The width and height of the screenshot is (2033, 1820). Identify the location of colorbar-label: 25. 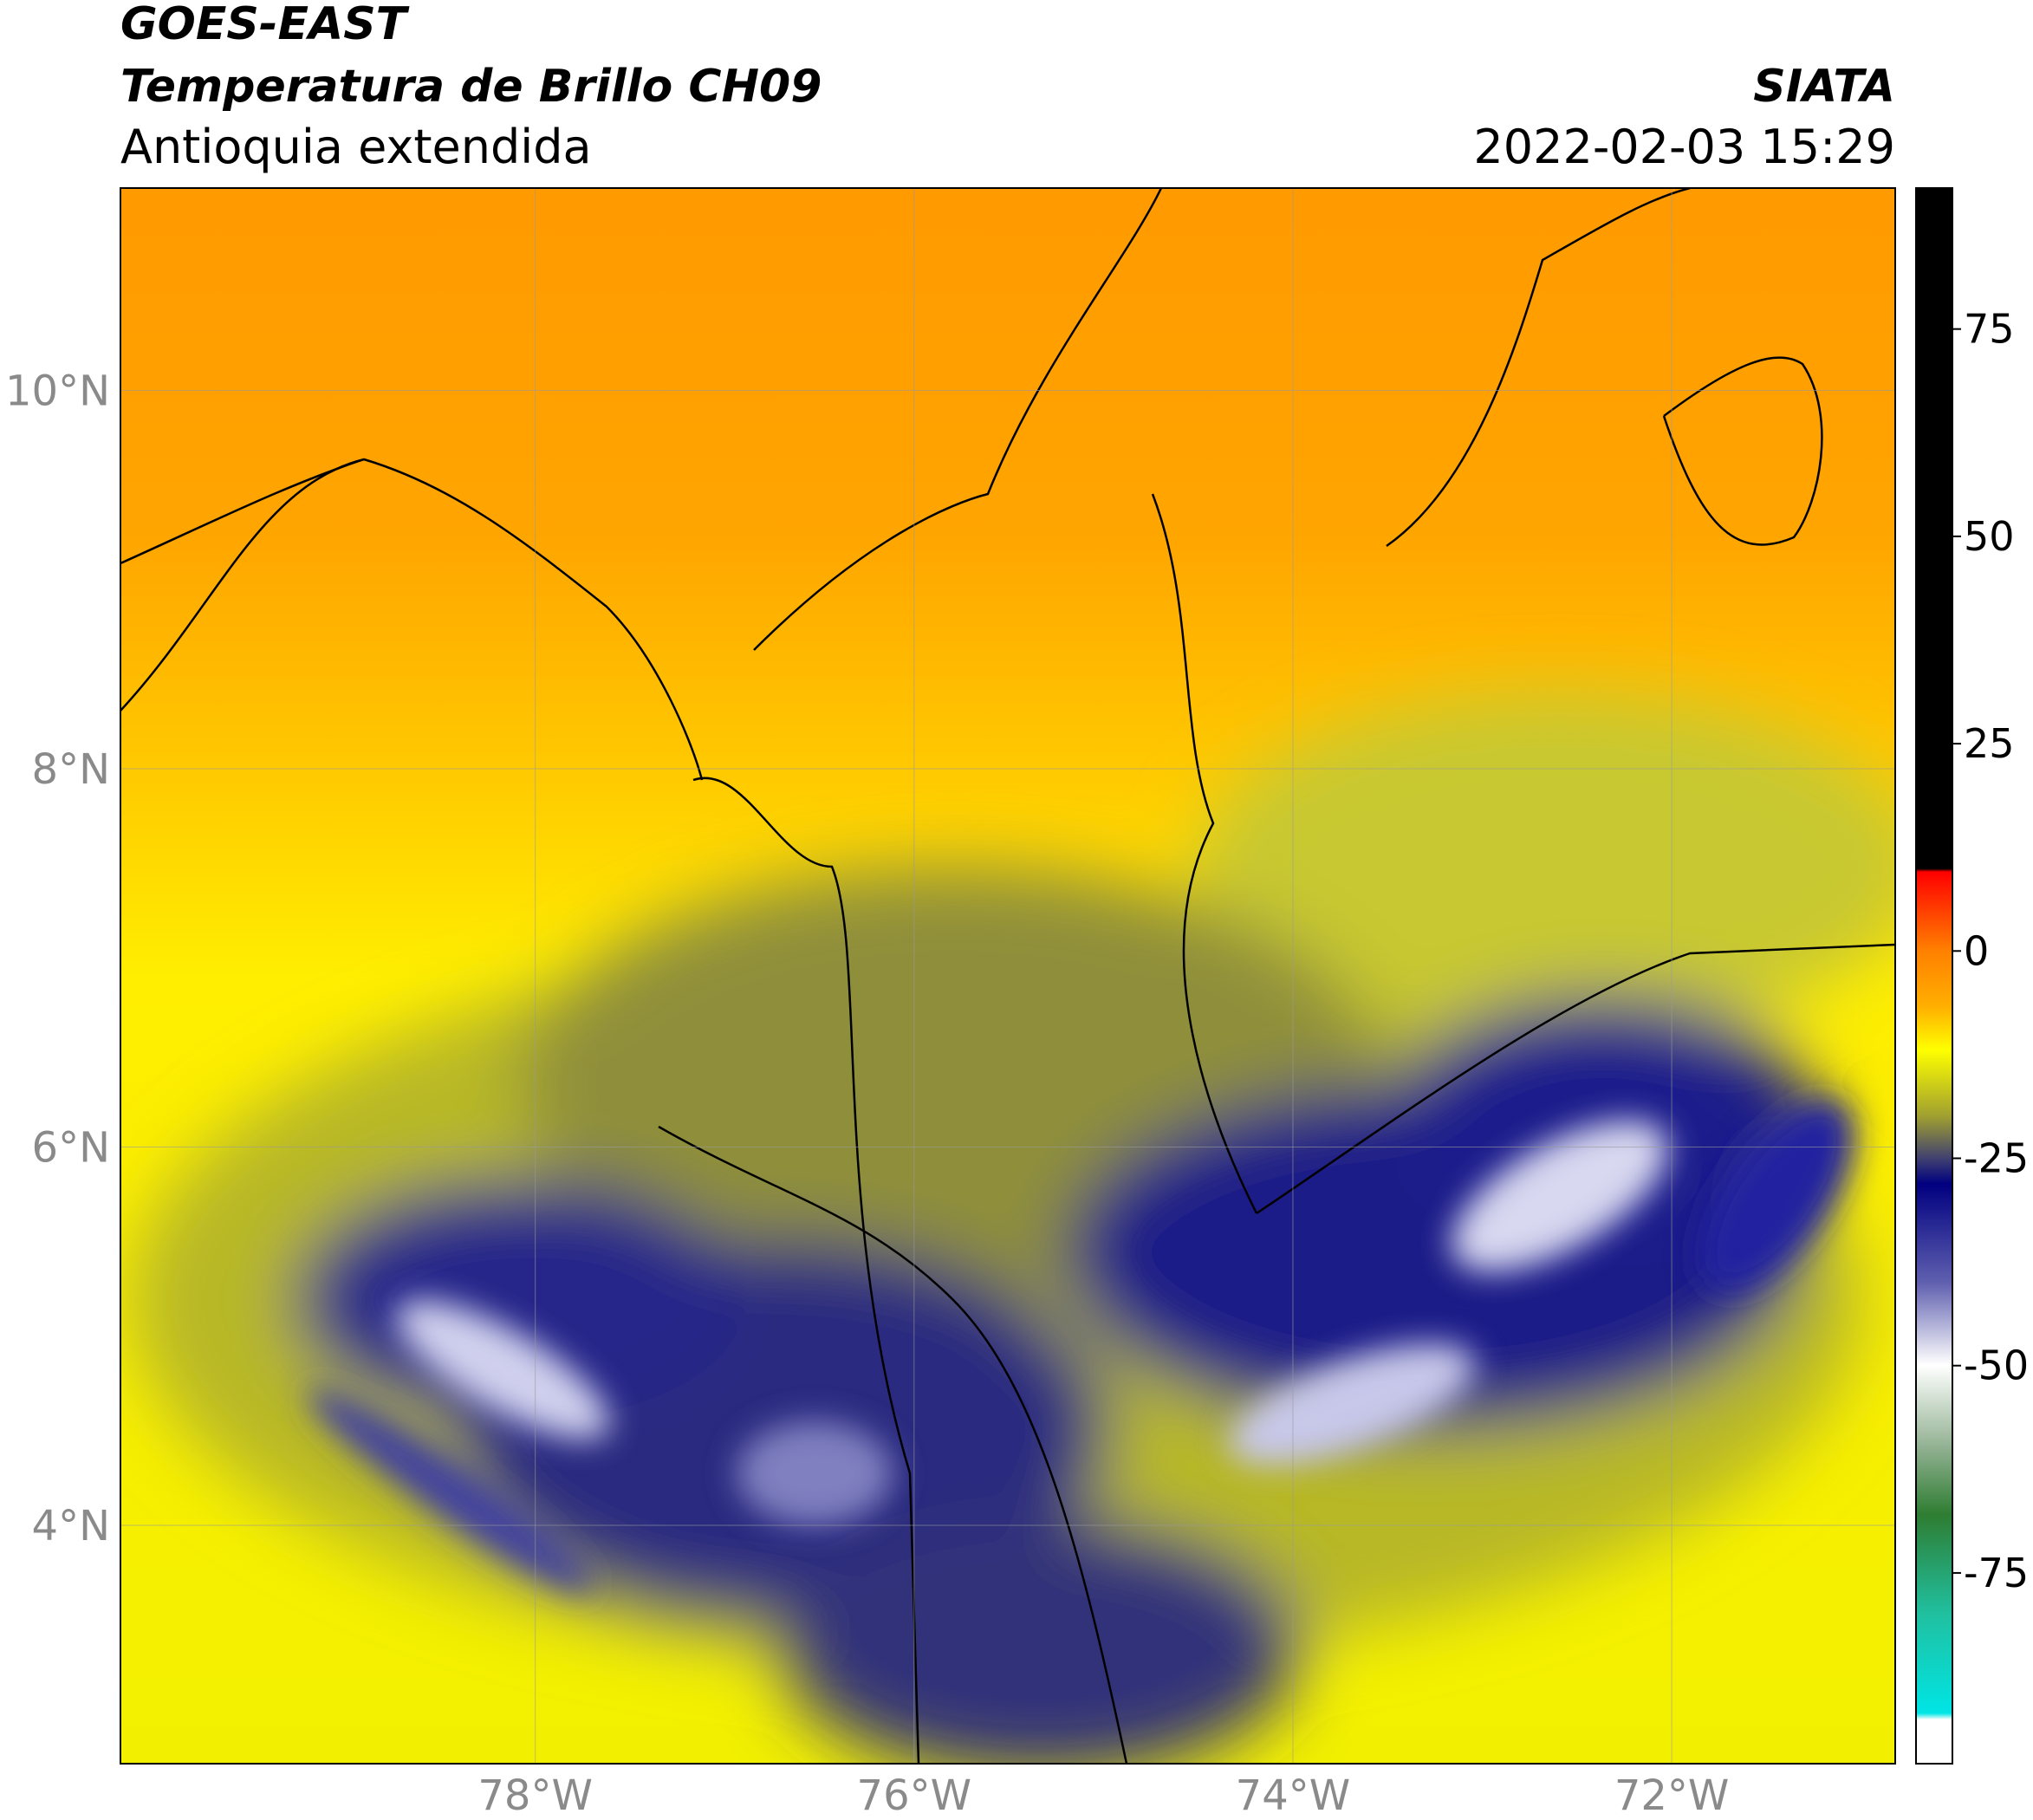
(1990, 743).